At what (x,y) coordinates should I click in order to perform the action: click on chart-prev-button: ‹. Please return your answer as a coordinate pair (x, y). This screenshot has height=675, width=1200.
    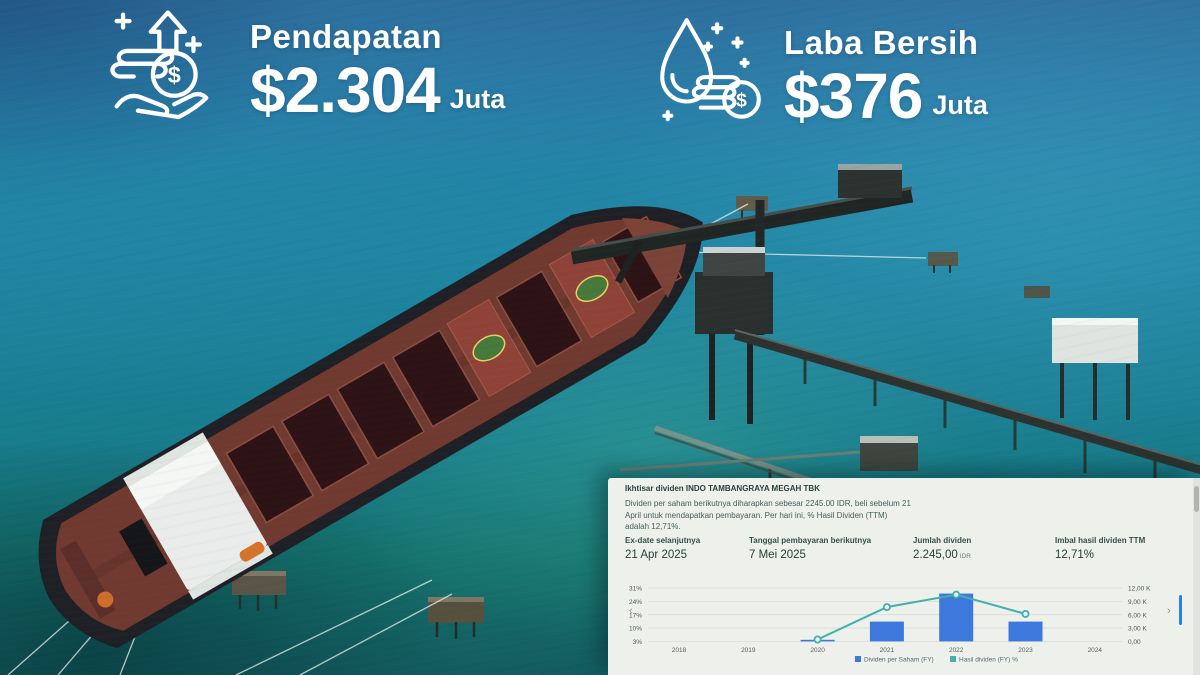
    Looking at the image, I should click on (631, 611).